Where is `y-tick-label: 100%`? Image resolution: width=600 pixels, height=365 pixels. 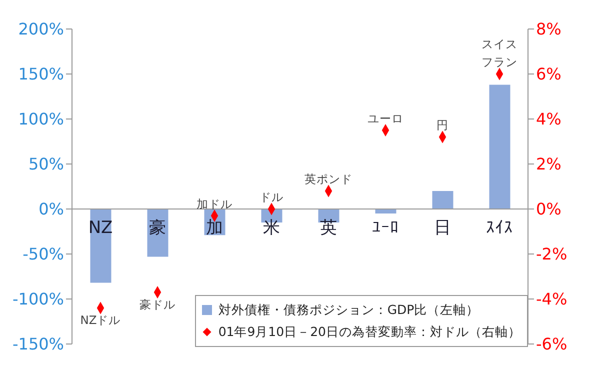
y-tick-label: 100% is located at coordinates (41, 119).